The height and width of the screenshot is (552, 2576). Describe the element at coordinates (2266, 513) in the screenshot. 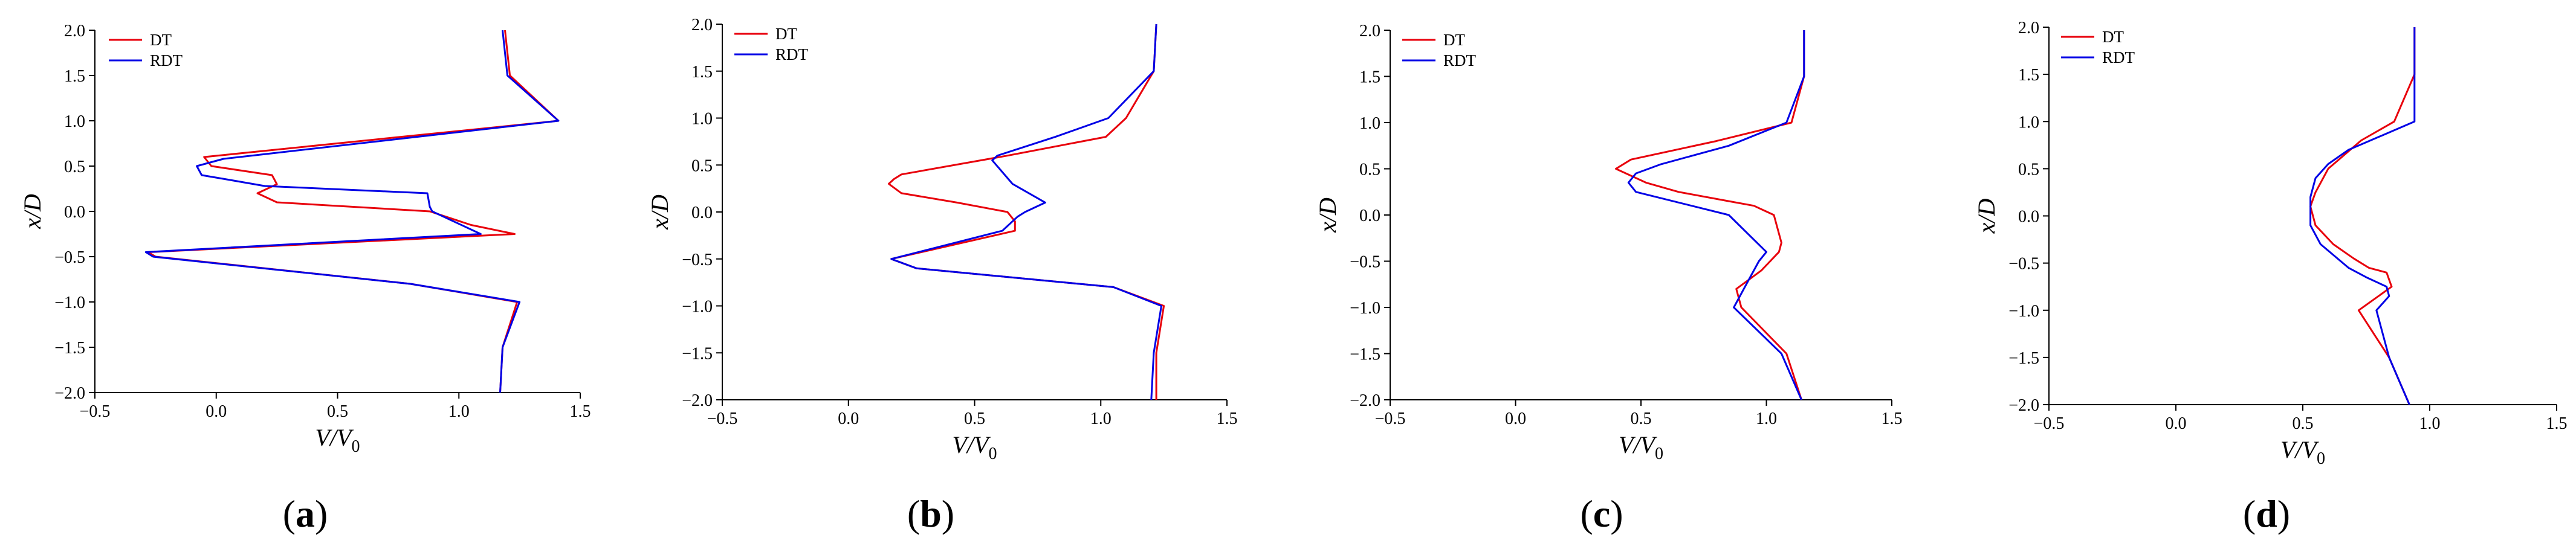

I see `panel-label: (d)` at that location.